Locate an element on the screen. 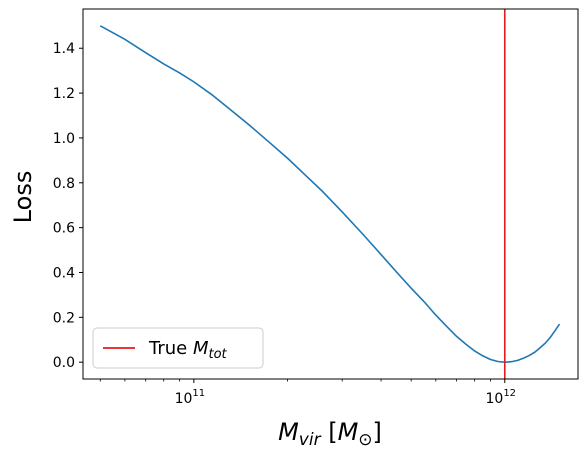 Image resolution: width=587 pixels, height=455 pixels. y-tick-label: 0.6 is located at coordinates (64, 229).